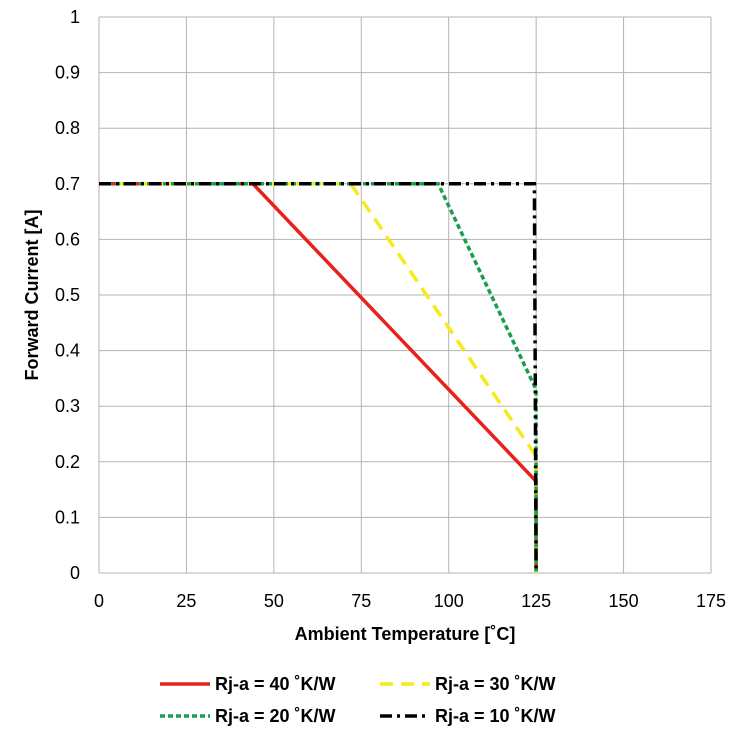  What do you see at coordinates (67, 73) in the screenshot?
I see `y-tick-label: 0.9` at bounding box center [67, 73].